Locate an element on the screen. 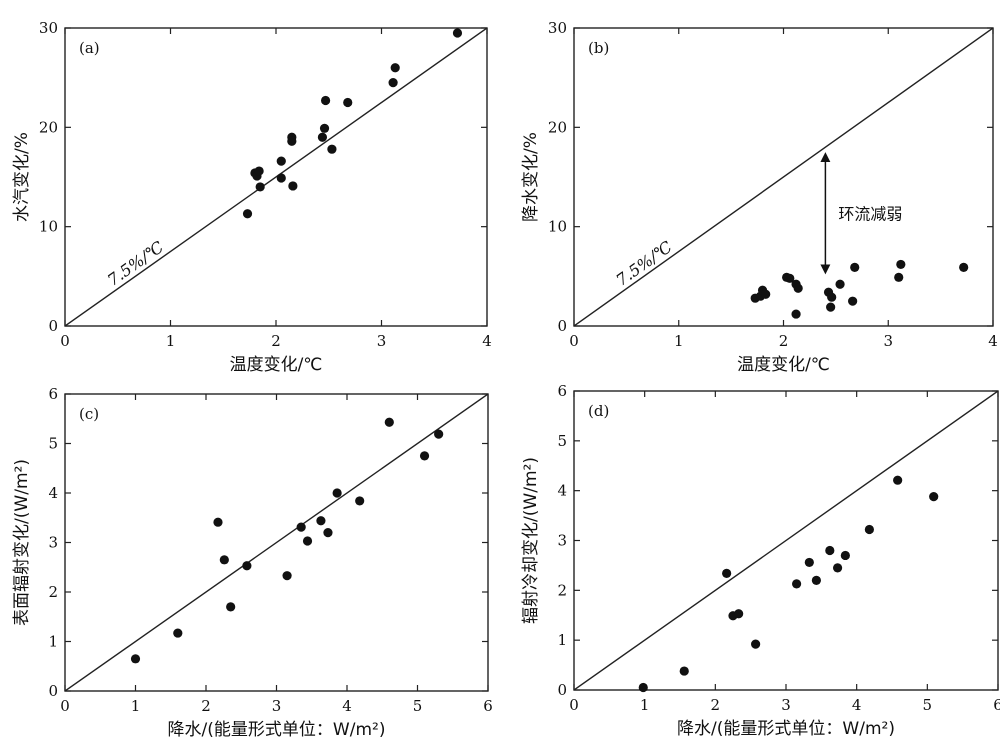 This screenshot has height=748, width=1000. x-axis-title: 降水/(能量形式单位：W/m²) is located at coordinates (786, 729).